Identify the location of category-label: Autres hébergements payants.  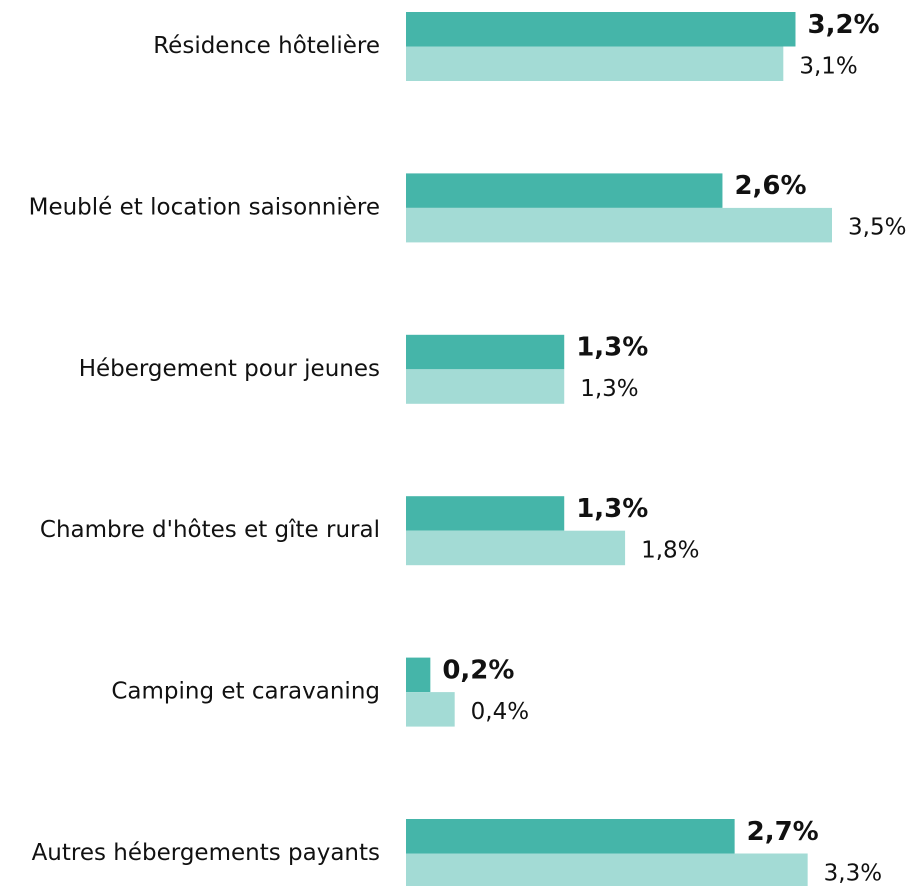
(206, 853).